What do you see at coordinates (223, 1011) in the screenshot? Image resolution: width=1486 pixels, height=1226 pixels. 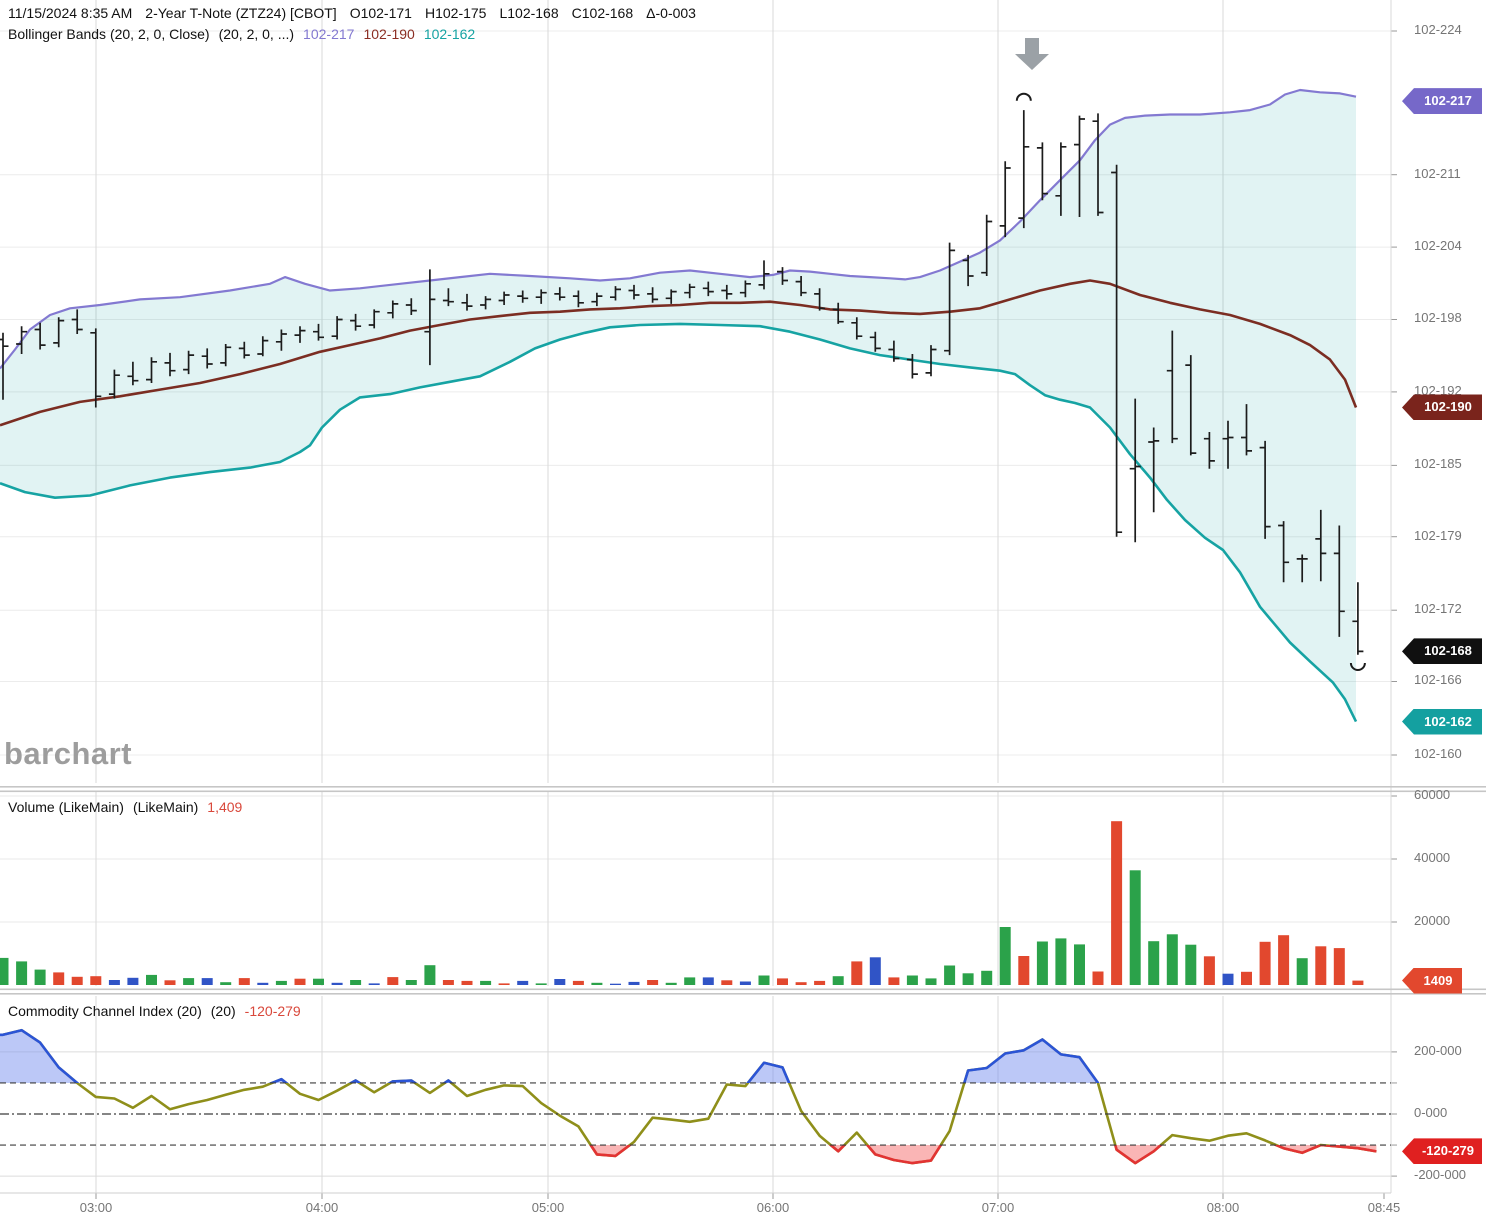 I see `cci-legend-params: (20)` at bounding box center [223, 1011].